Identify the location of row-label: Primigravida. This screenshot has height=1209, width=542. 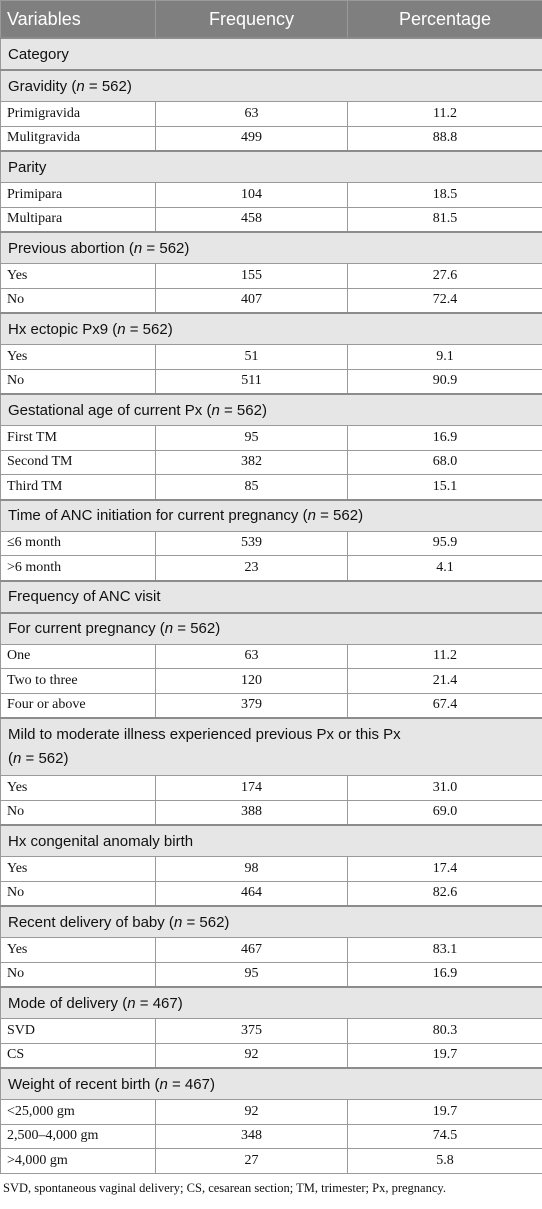
(78, 114).